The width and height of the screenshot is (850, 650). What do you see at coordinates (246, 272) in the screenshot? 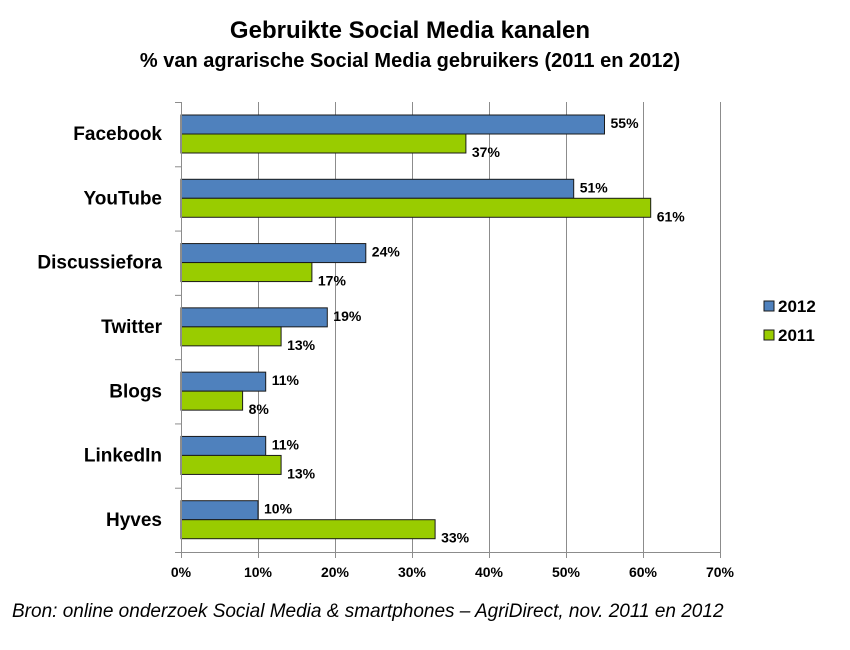
I see `bar-2011-discussiefora` at bounding box center [246, 272].